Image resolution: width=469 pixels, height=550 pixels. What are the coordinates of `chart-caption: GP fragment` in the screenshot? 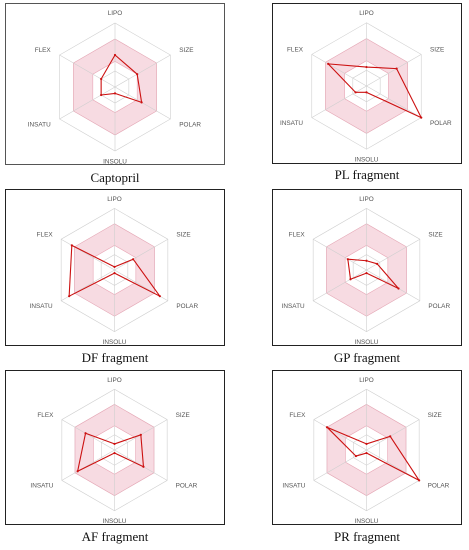 It's located at (367, 357).